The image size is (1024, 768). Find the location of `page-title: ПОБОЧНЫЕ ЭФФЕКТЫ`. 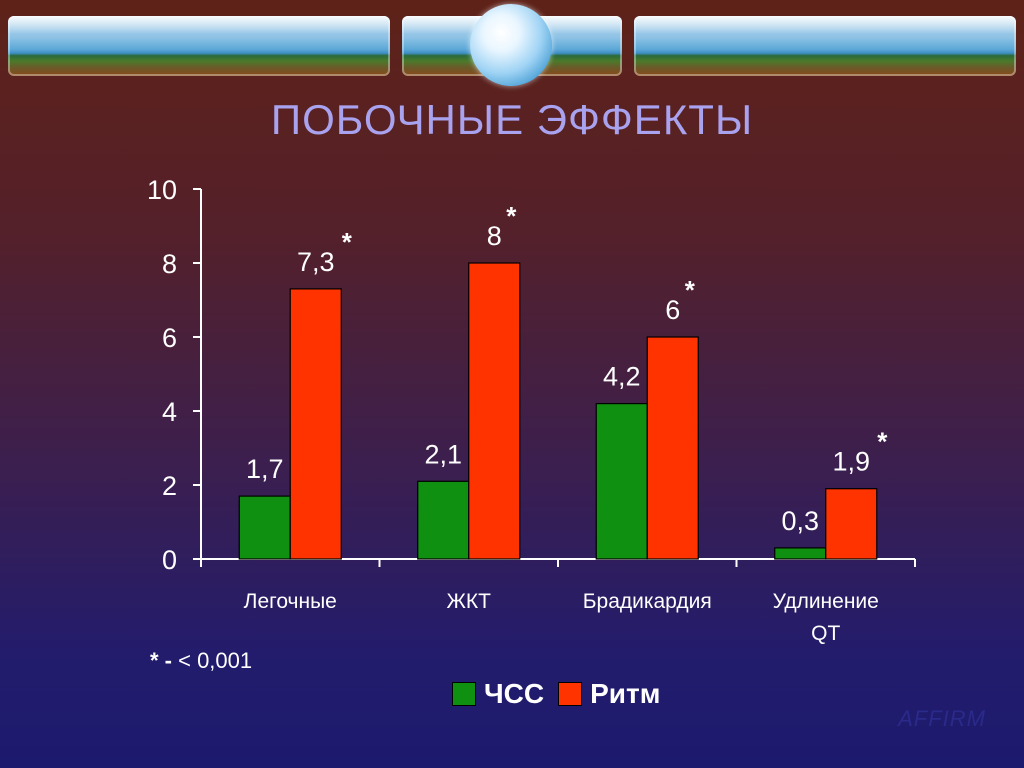

page-title: ПОБОЧНЫЕ ЭФФЕКТЫ is located at coordinates (512, 119).